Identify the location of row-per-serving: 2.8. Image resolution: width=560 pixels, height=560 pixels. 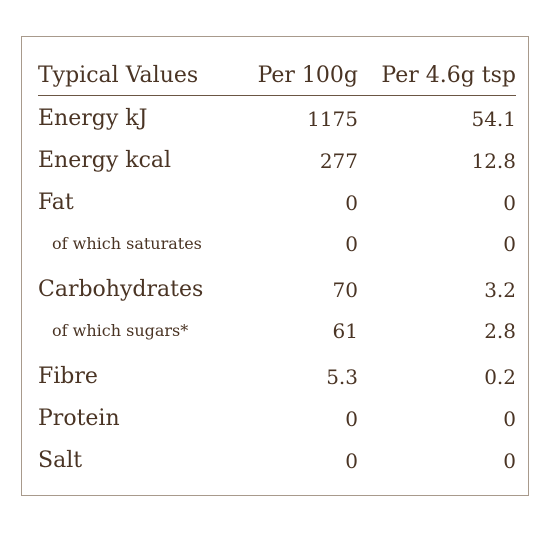
(500, 331).